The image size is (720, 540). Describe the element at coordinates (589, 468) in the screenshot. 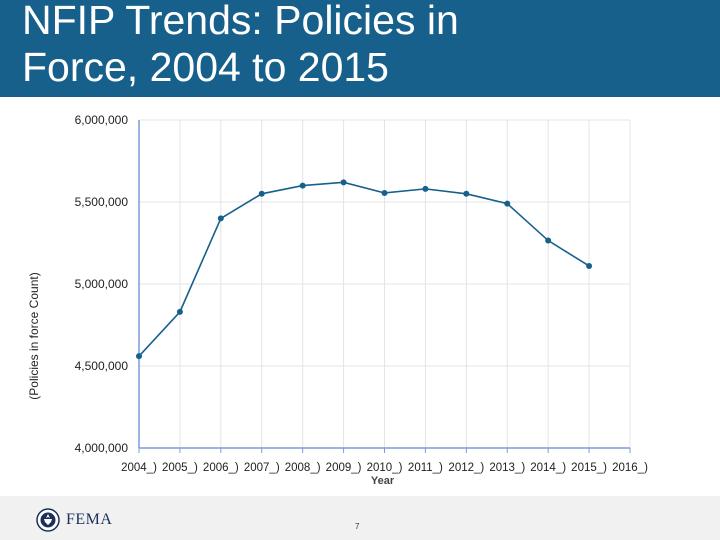

I see `x-tick-label: 2015_)` at that location.